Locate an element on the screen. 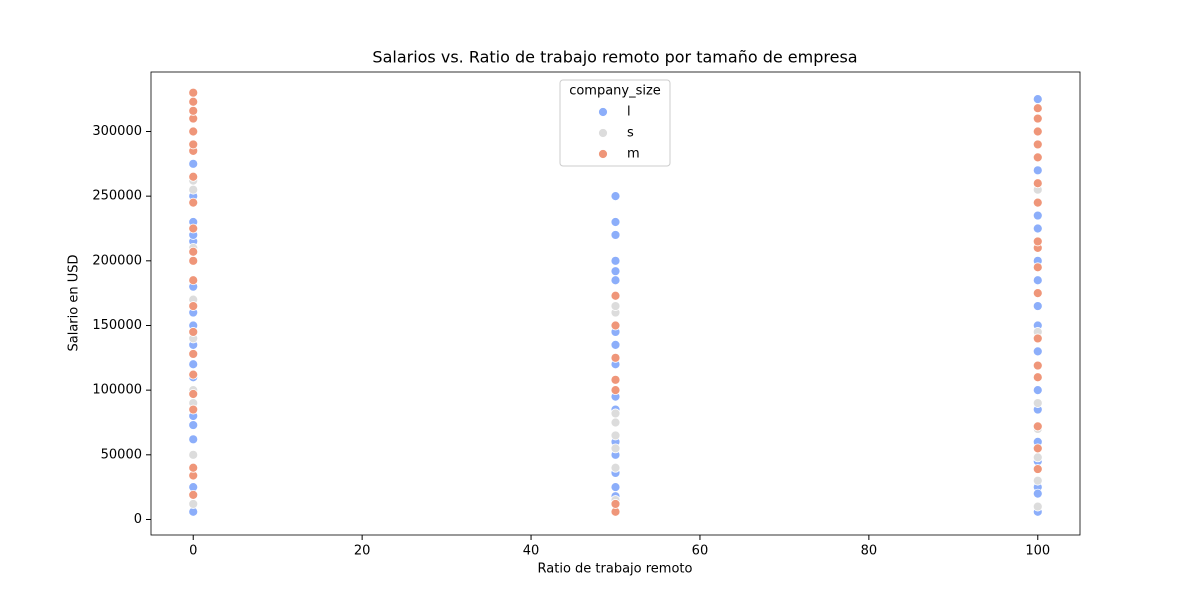  legend-label: m is located at coordinates (633, 154).